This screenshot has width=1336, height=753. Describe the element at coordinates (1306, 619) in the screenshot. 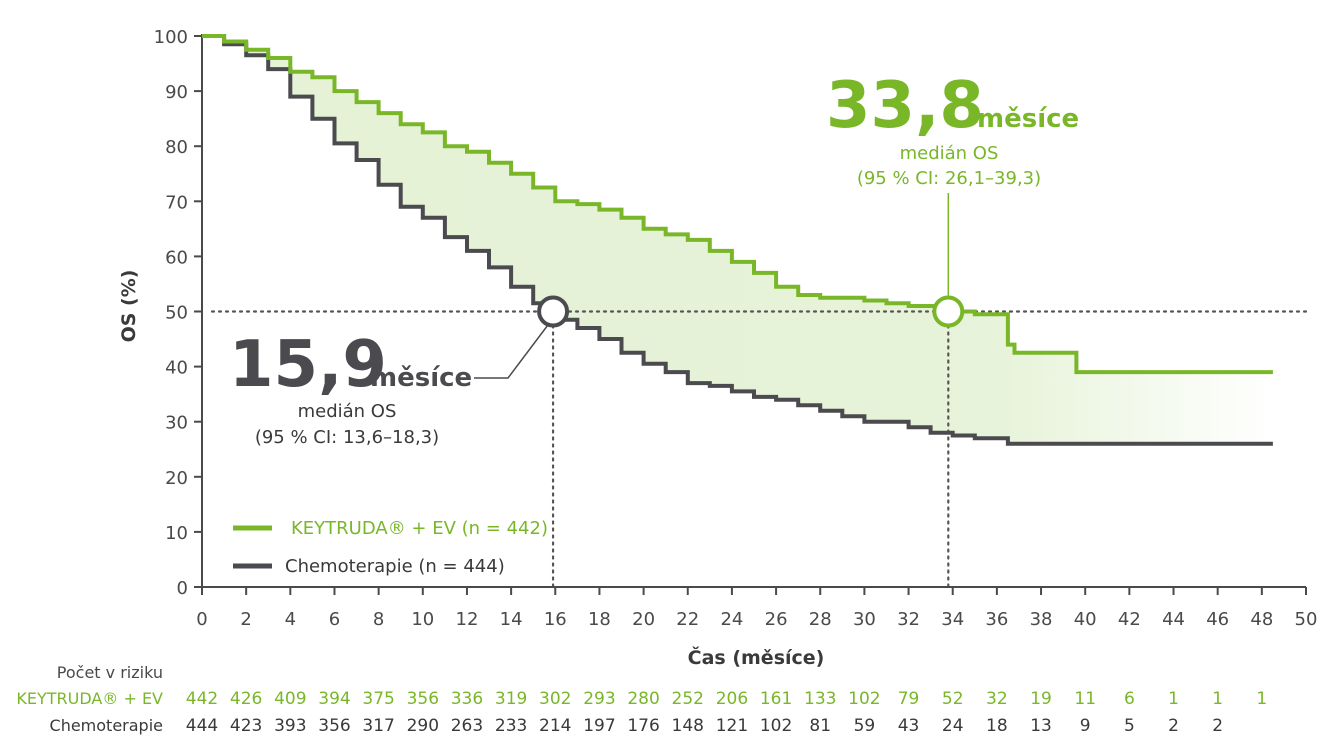

I see `x-tick-label: 50` at that location.